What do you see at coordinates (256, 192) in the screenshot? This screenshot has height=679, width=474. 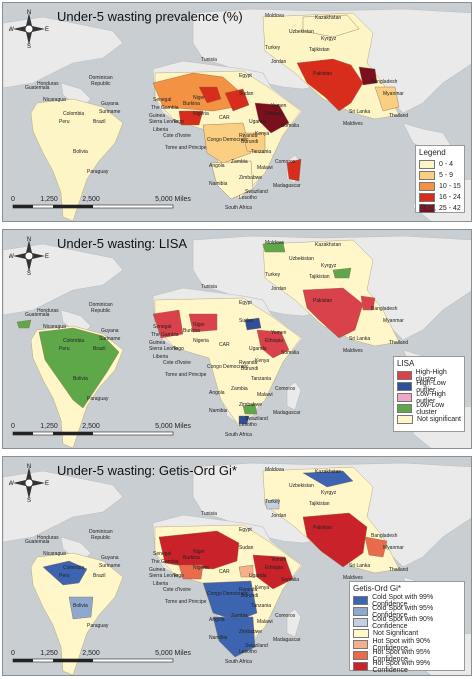 I see `country-label-swaziland: Swaziland` at bounding box center [256, 192].